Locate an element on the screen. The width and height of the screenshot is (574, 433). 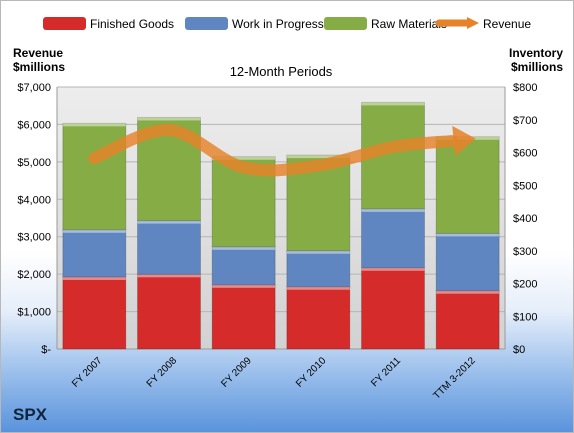
right-tick-label: $0 is located at coordinates (519, 350).